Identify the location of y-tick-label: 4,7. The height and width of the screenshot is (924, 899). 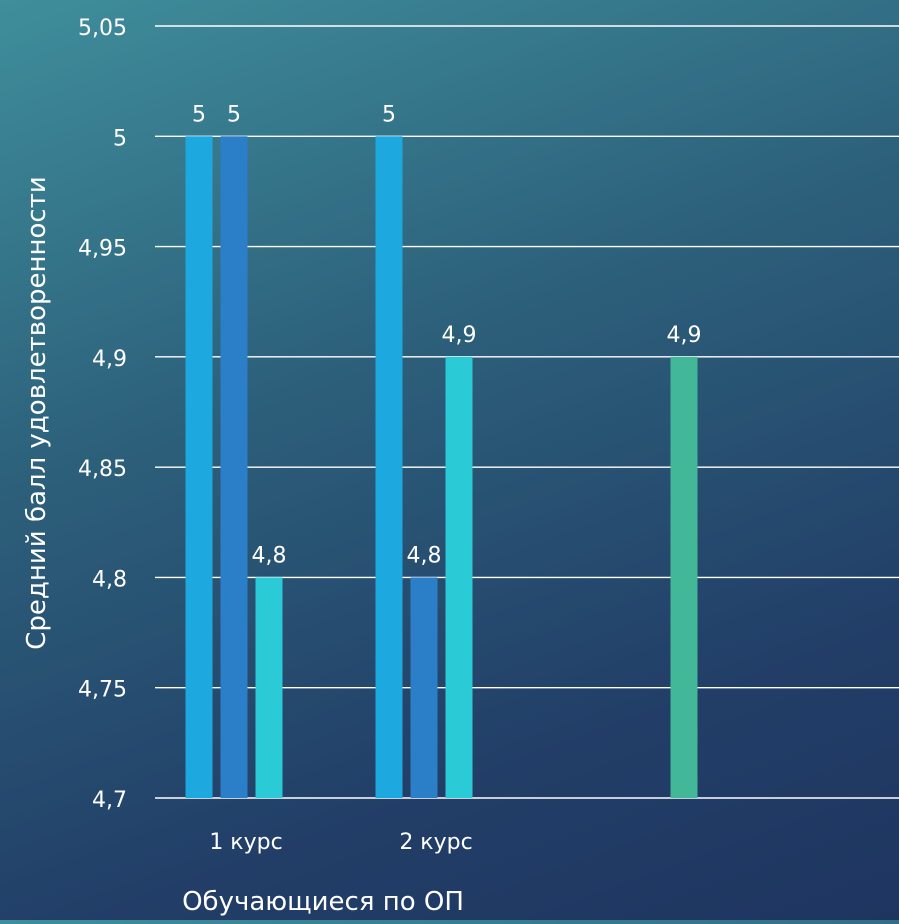
(109, 800).